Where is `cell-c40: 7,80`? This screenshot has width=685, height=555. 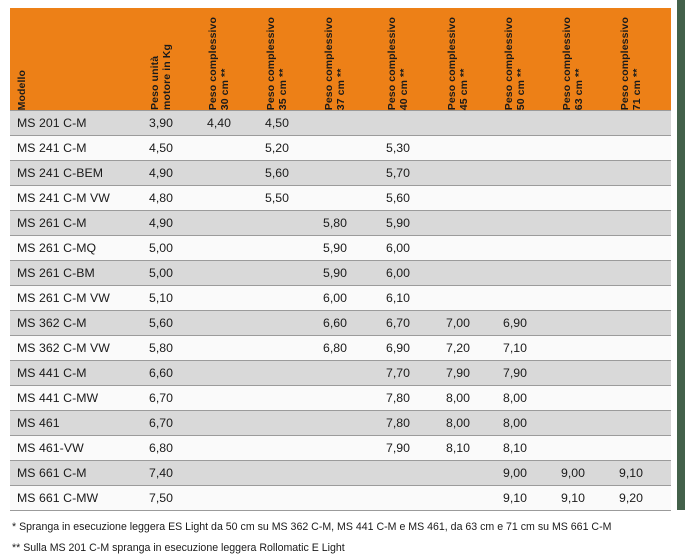 cell-c40: 7,80 is located at coordinates (410, 423).